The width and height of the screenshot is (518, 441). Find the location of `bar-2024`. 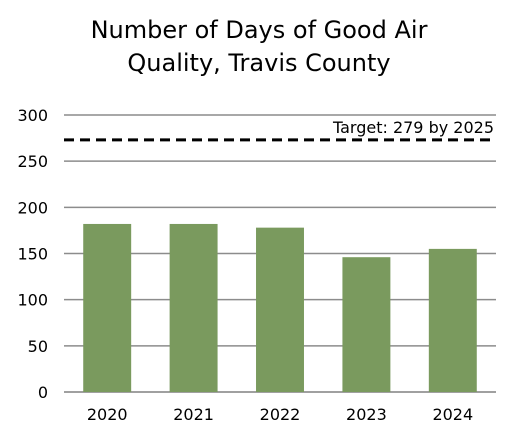

bar-2024 is located at coordinates (452, 320).